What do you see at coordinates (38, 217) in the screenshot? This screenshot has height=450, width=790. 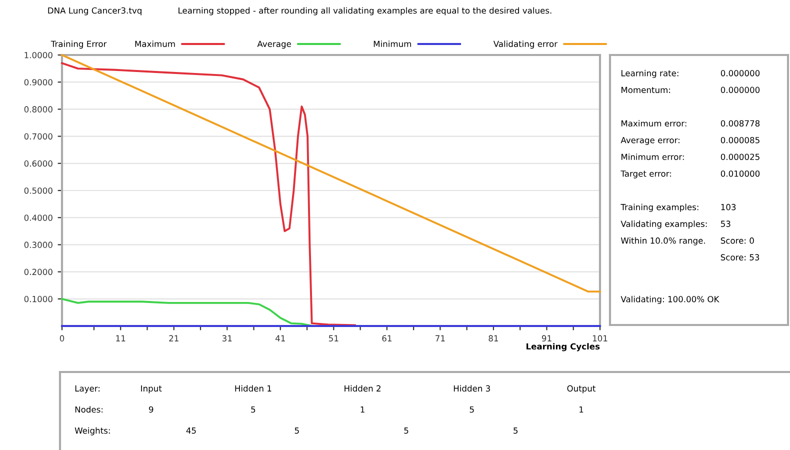 I see `y-tick-label: 0.4000` at bounding box center [38, 217].